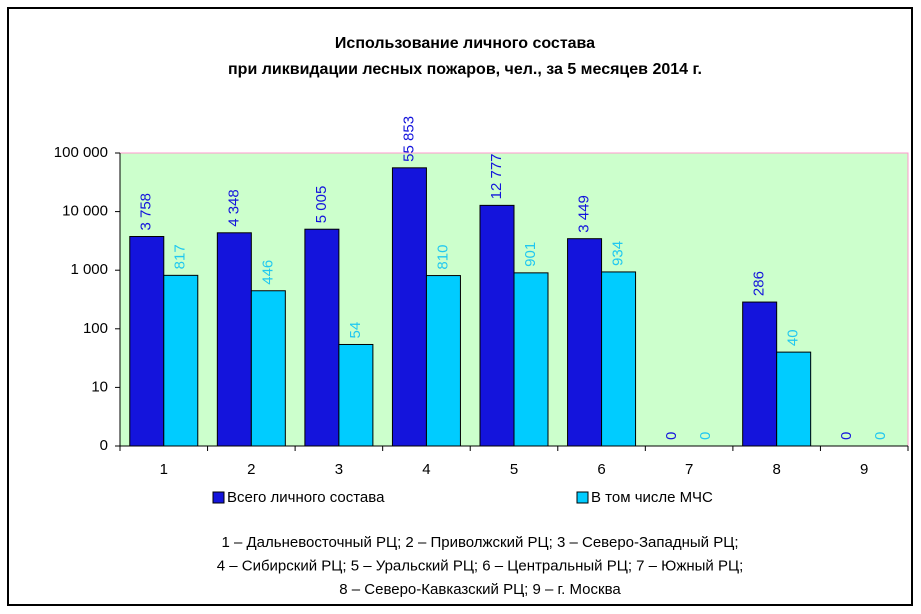  Describe the element at coordinates (689, 469) in the screenshot. I see `x-tick-label: 7` at that location.